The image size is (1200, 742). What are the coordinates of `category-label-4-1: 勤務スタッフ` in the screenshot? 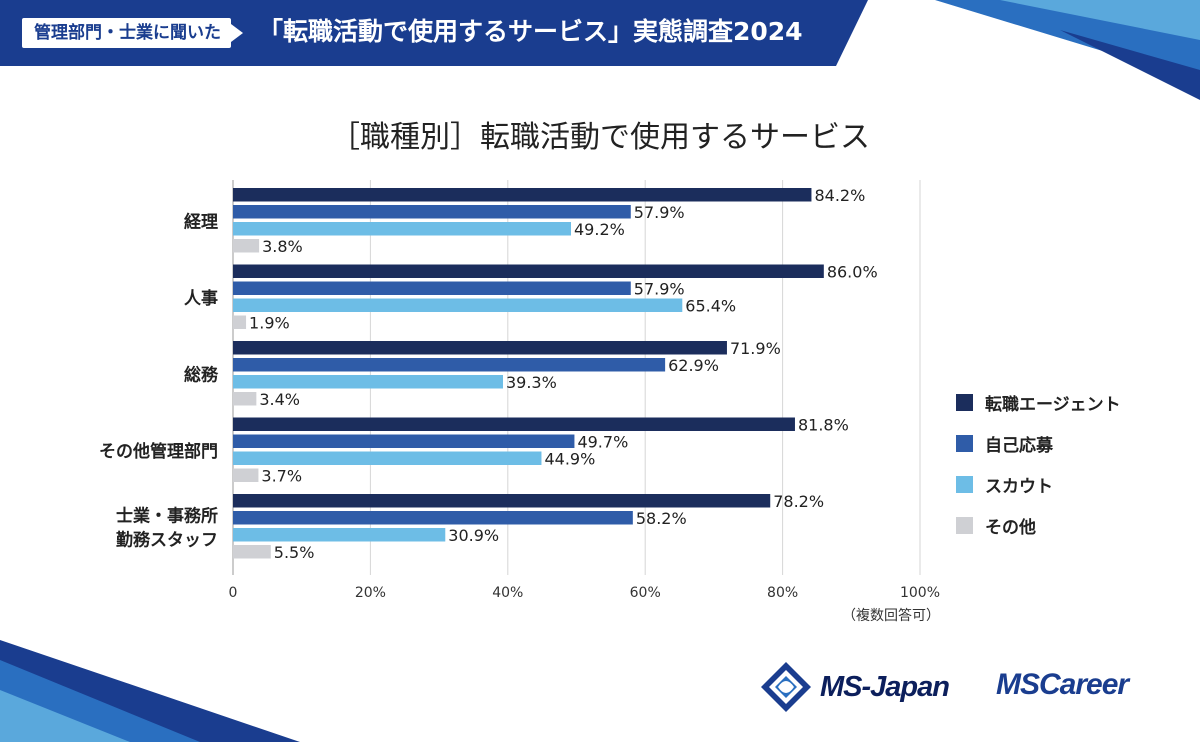 It's located at (167, 539).